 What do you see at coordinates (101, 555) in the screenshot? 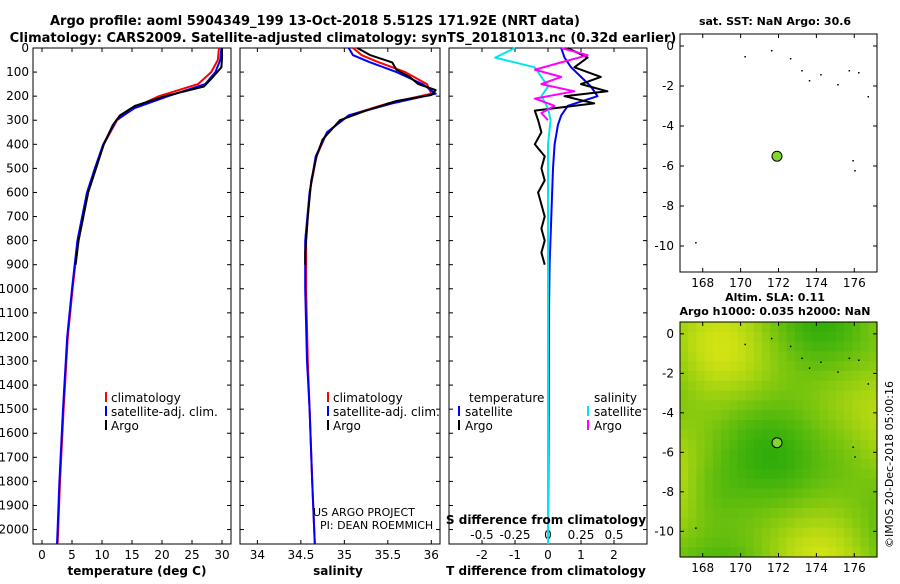
I see `x-tick-label: 10` at bounding box center [101, 555].